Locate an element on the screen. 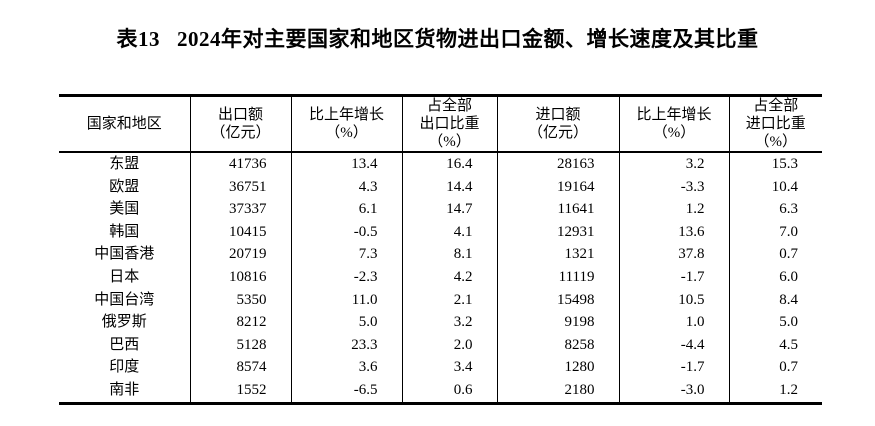 The height and width of the screenshot is (426, 875). export-value-cell: 20719 is located at coordinates (241, 254).